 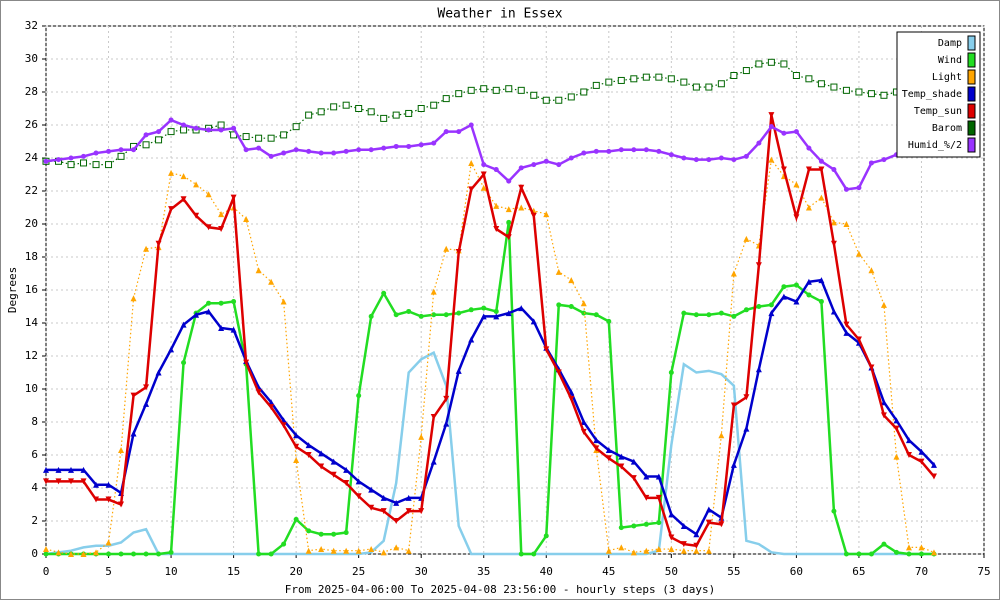 What do you see at coordinates (32, 322) in the screenshot?
I see `y-tick-label: 14` at bounding box center [32, 322].